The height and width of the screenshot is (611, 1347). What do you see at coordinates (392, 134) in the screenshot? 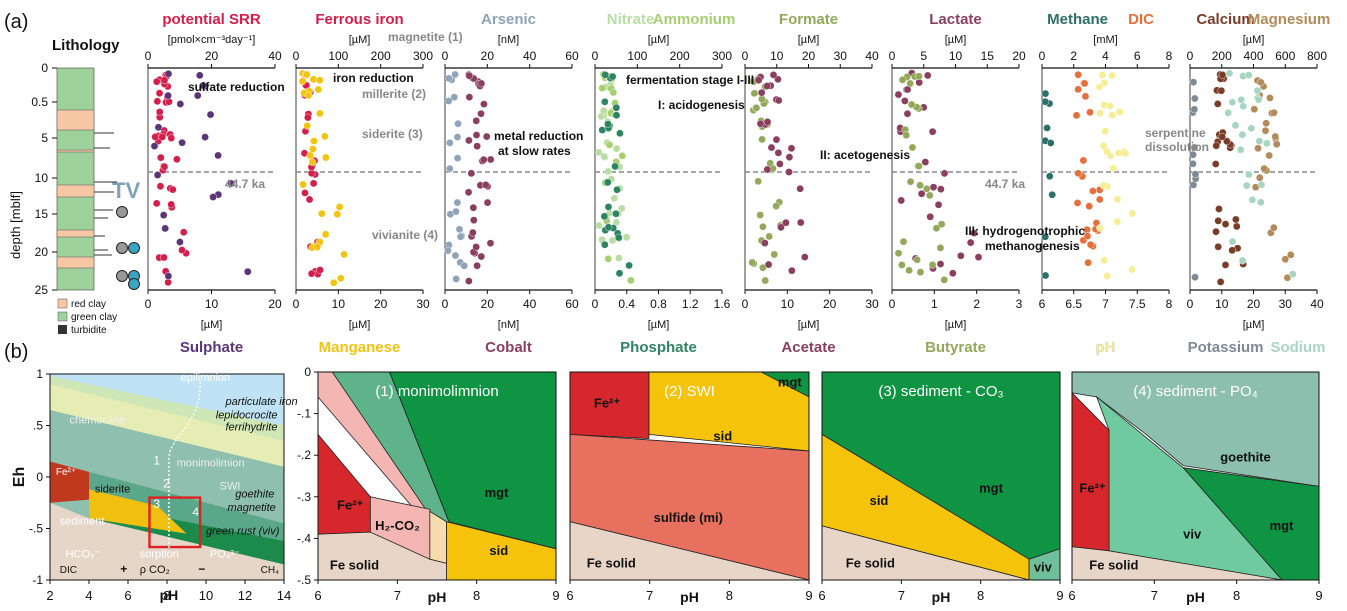
I see `profile-annotation: siderite (3)` at bounding box center [392, 134].